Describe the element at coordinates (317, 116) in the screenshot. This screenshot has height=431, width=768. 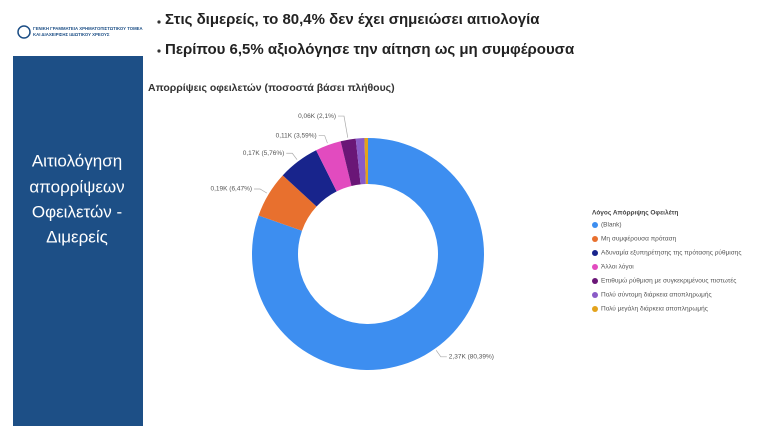
I see `data-label: 0,06K (2,1%)` at that location.